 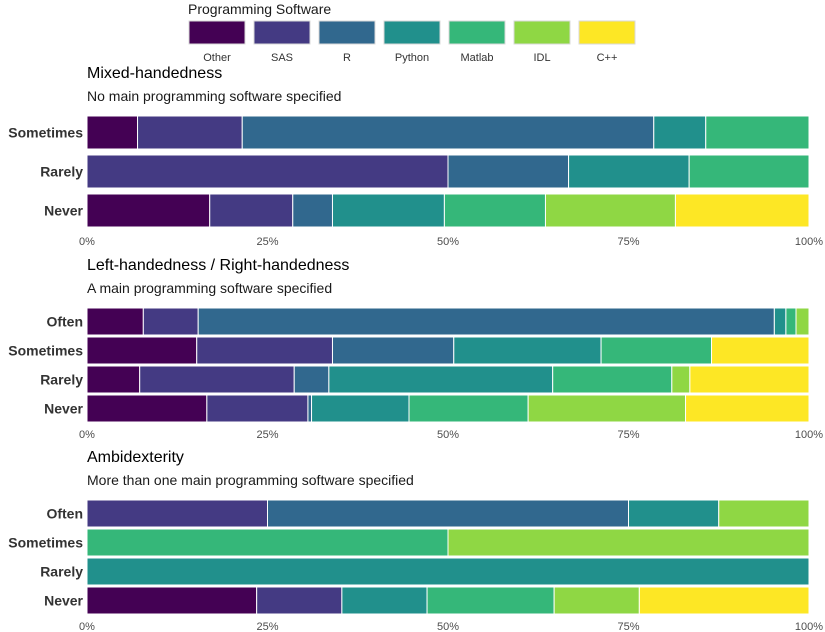 I want to click on panel-title: Mixed-handedness, so click(x=154, y=73).